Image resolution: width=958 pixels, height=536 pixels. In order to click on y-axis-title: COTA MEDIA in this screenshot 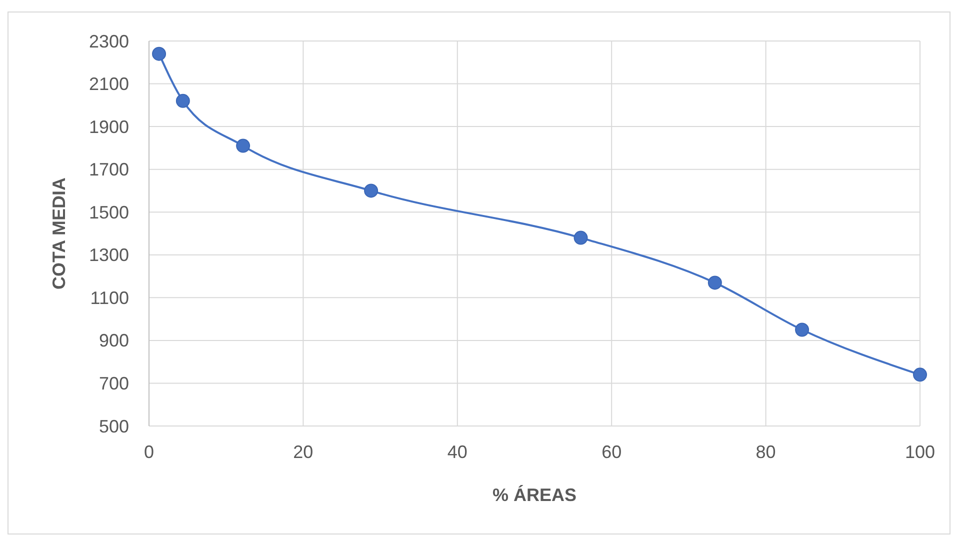, I will do `click(59, 234)`.